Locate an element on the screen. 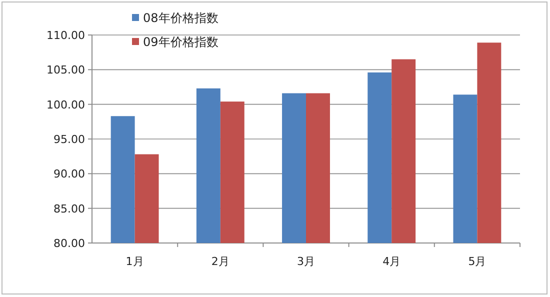  legend-label: 08年价格指数 is located at coordinates (180, 18).